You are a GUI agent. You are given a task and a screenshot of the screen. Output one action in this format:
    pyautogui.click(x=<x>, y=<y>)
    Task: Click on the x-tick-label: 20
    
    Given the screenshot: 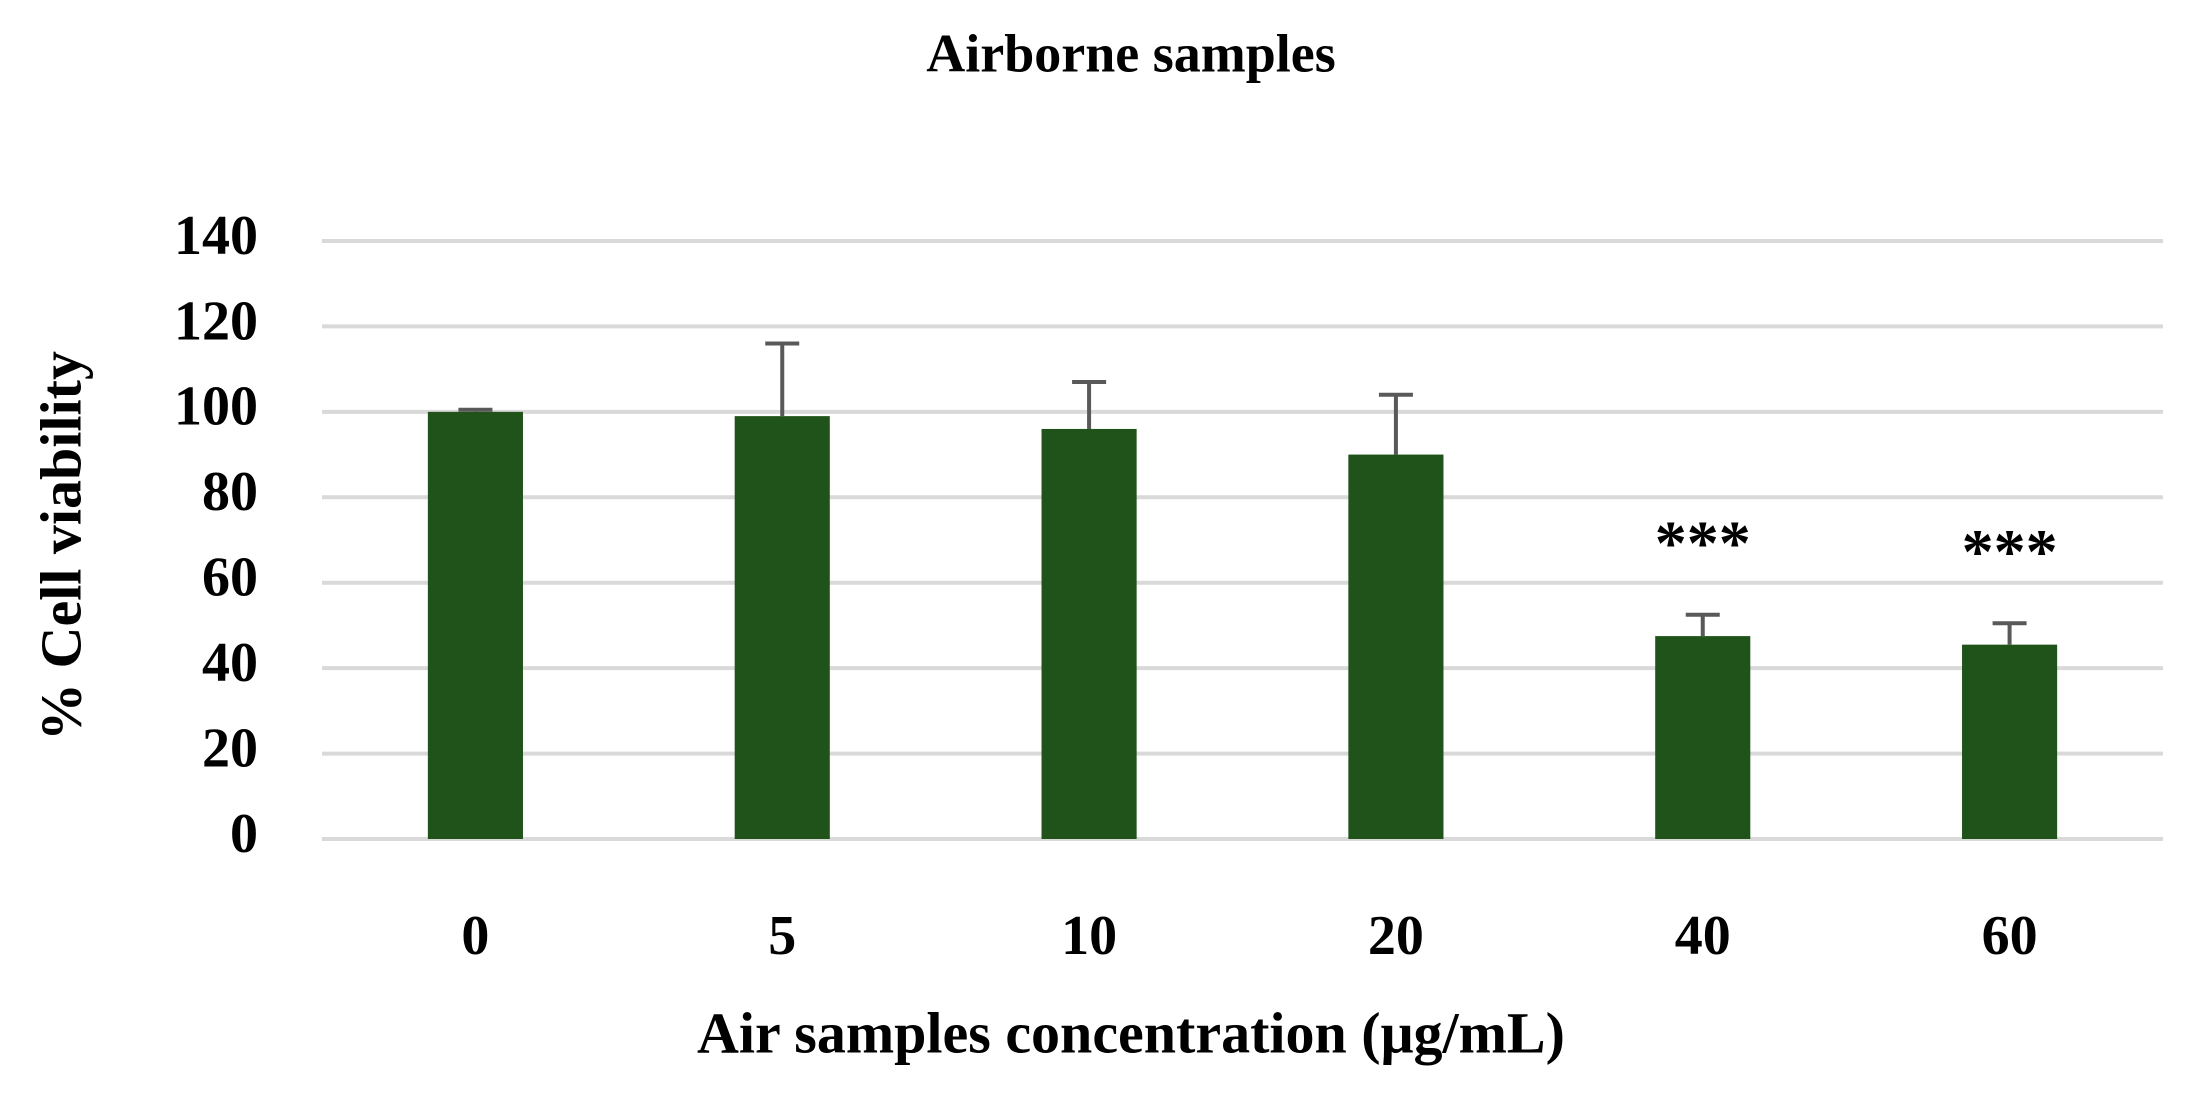 What is the action you would take?
    pyautogui.click(x=1396, y=936)
    